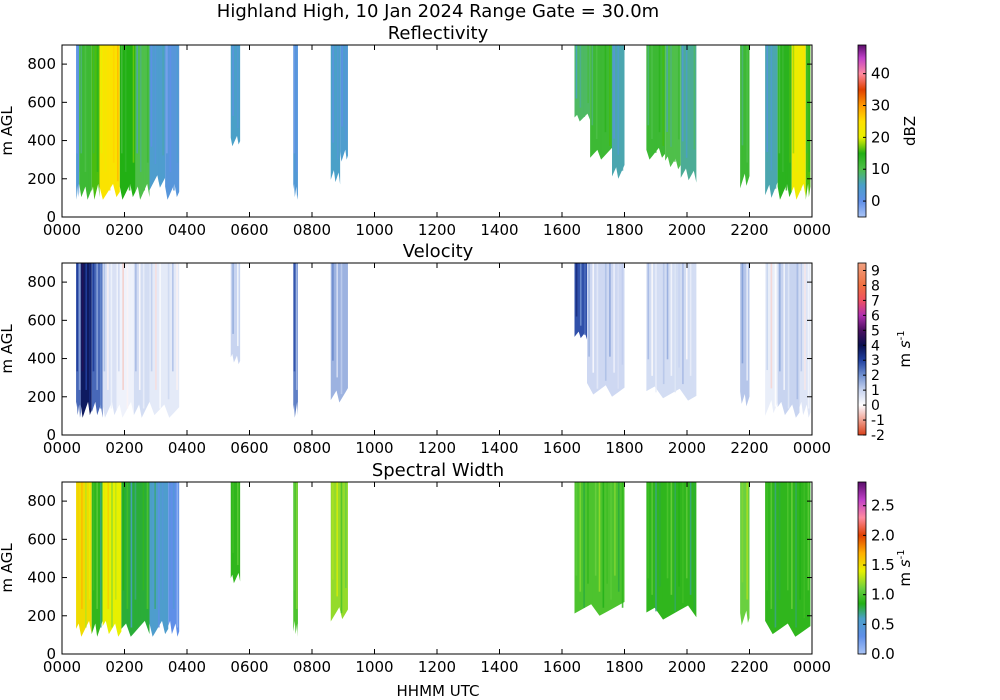 Image resolution: width=1000 pixels, height=700 pixels. Describe the element at coordinates (910, 131) in the screenshot. I see `colorbar-label: dBZ` at that location.